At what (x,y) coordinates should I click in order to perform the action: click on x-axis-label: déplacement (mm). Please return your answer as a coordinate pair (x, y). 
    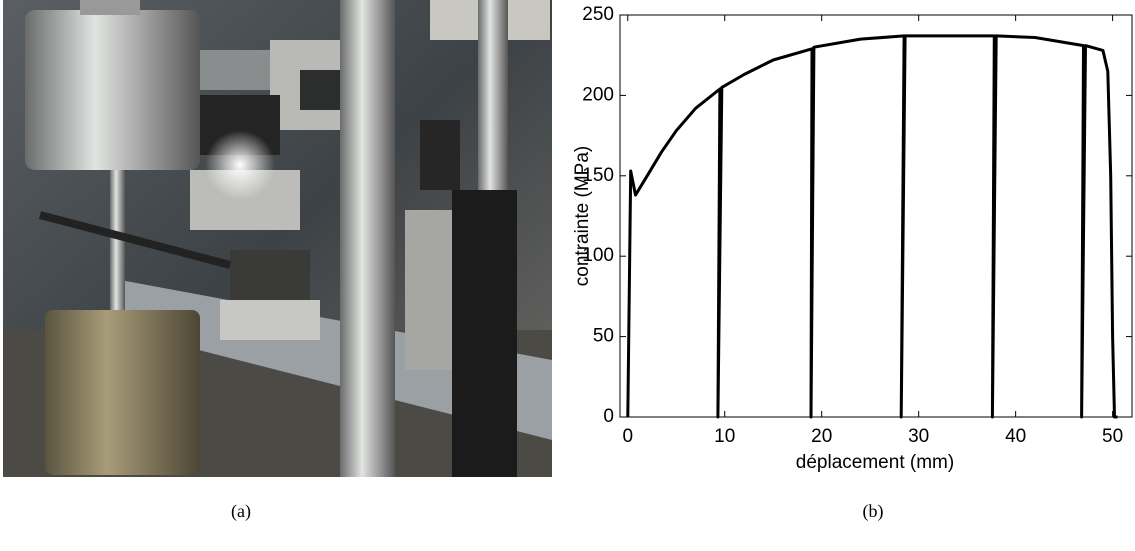
    Looking at the image, I should click on (875, 462).